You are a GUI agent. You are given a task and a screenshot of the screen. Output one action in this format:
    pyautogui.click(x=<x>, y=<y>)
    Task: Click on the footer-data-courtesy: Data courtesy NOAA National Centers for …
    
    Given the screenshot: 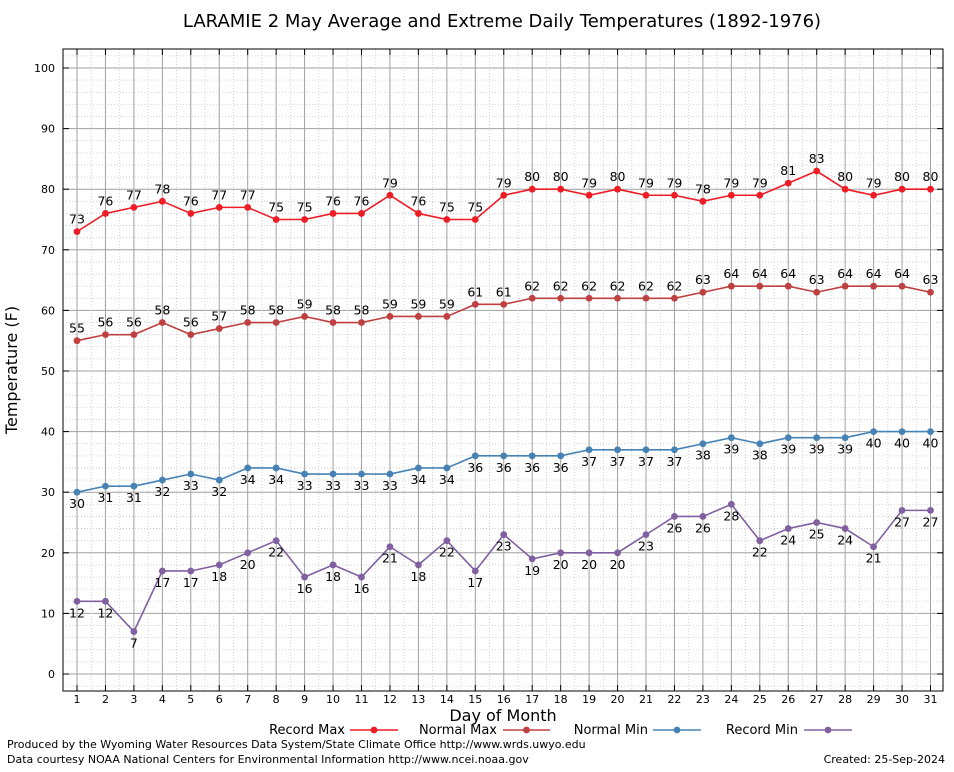 What is the action you would take?
    pyautogui.click(x=268, y=759)
    